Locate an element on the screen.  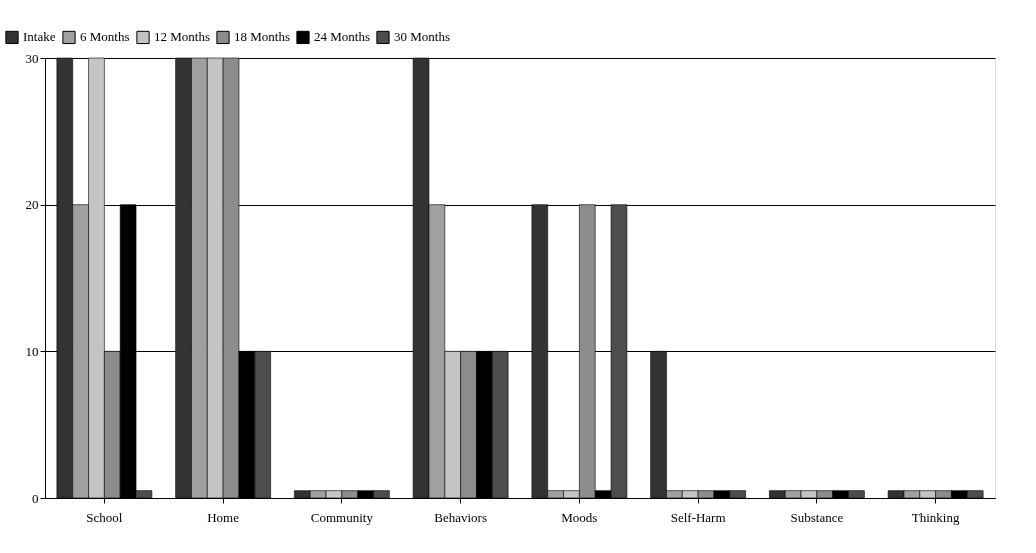
y-tick-label: 20 is located at coordinates (32, 205).